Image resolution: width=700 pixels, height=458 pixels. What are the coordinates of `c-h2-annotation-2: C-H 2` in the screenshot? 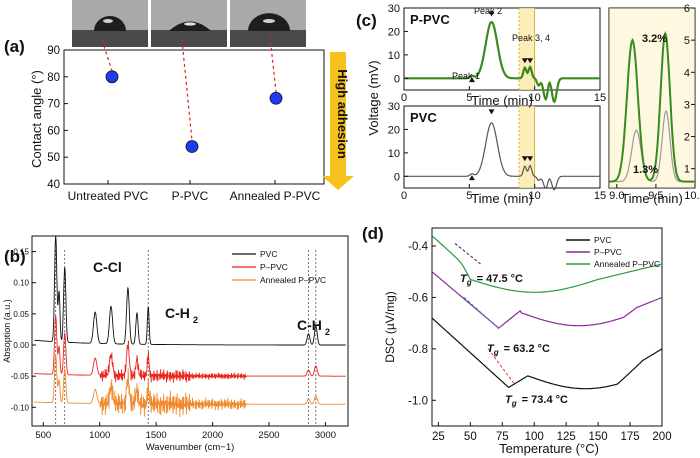 It's located at (313, 327).